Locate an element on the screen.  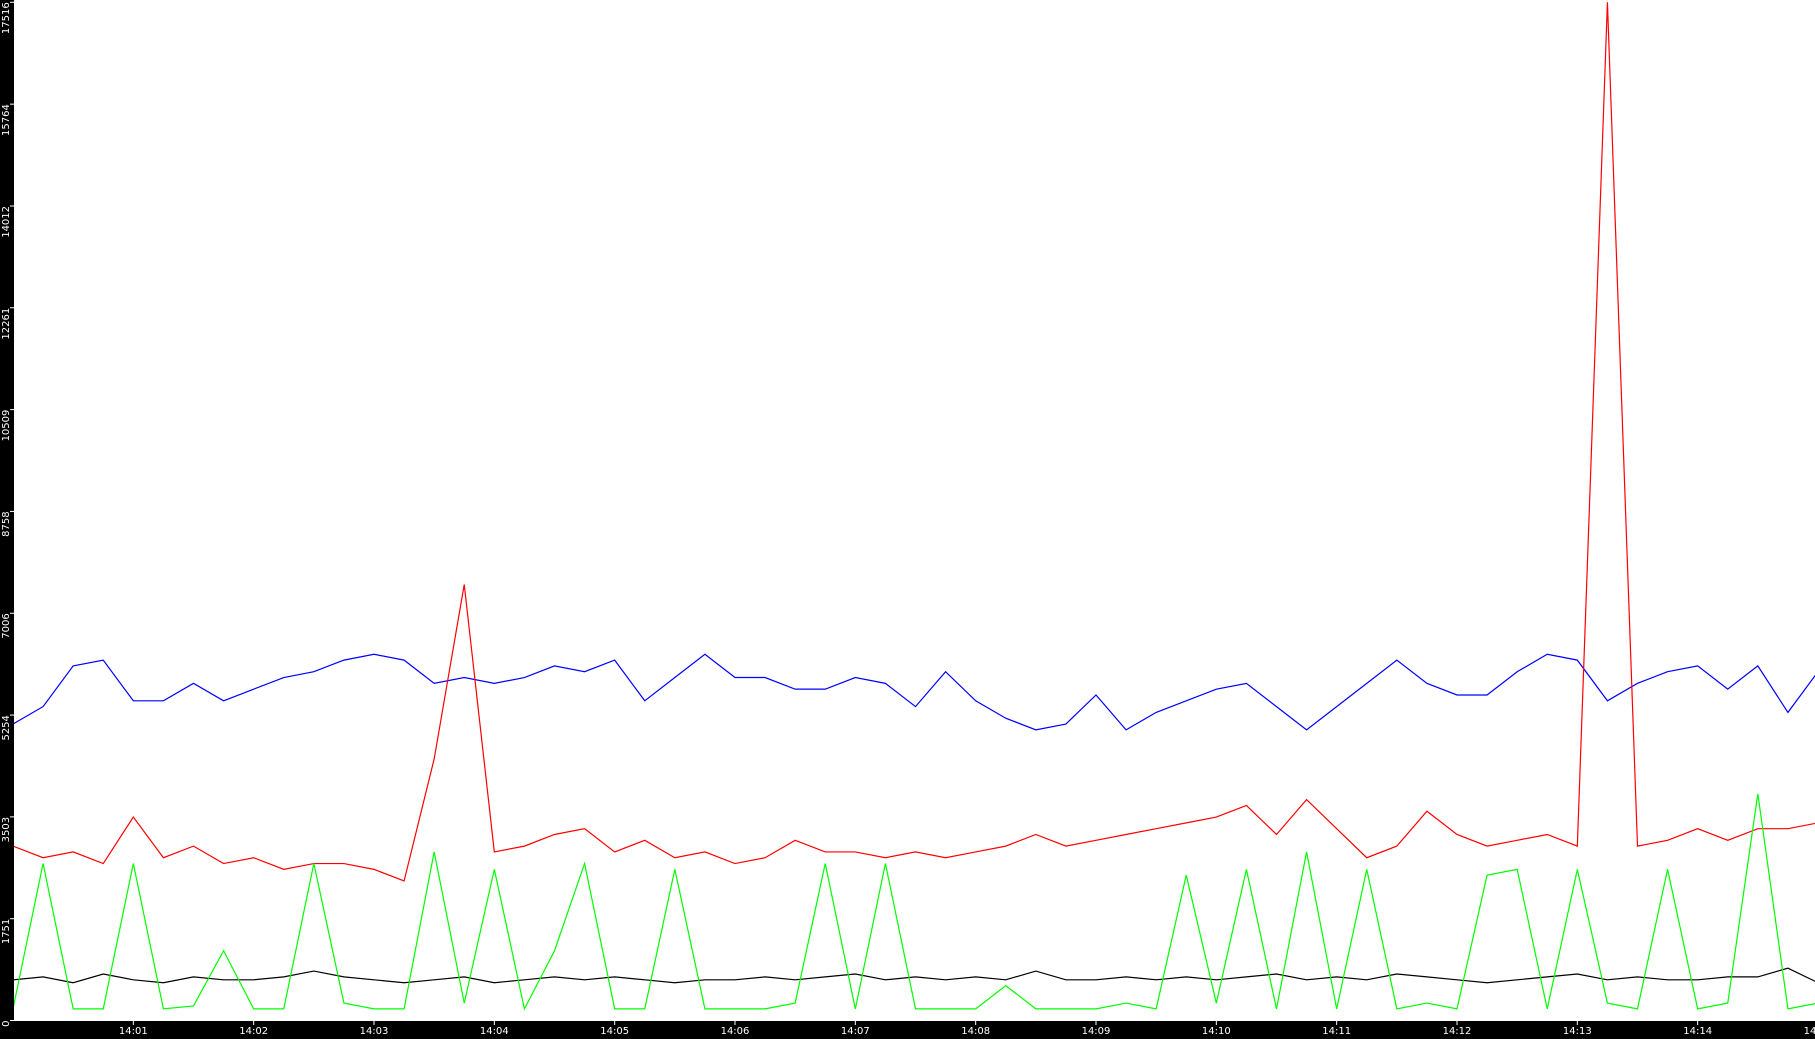
y-tick-label: 17516 is located at coordinates (6, 18).